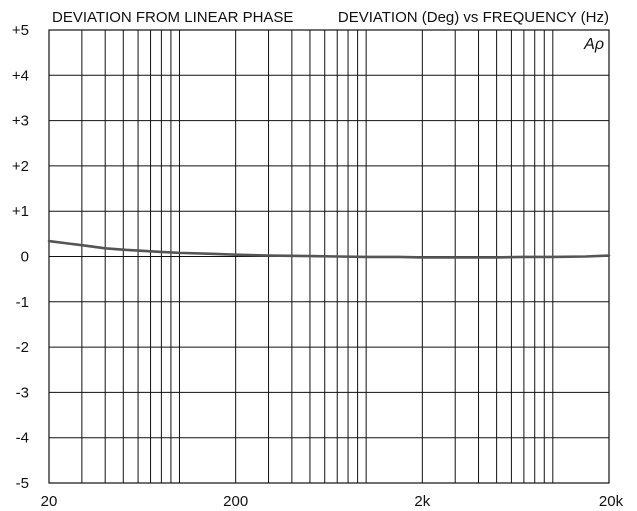  I want to click on y-tick-label: -4, so click(22, 438).